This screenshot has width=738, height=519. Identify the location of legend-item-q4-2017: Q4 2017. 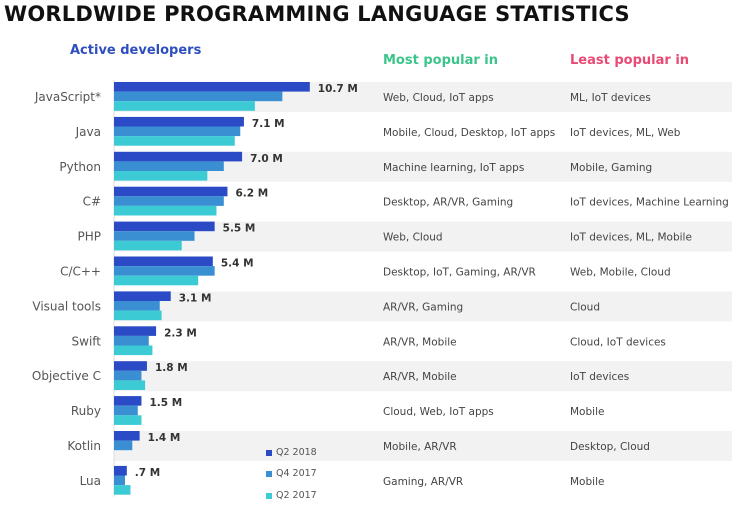
(291, 473).